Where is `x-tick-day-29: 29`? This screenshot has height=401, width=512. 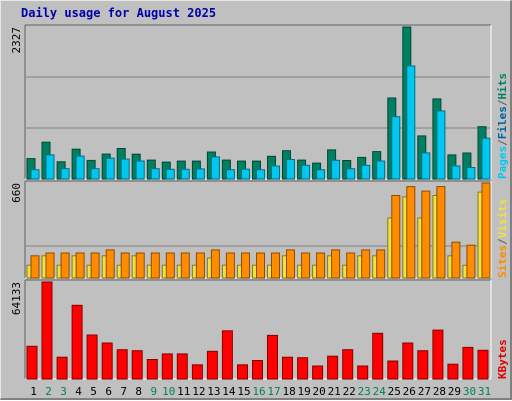
x-tick-day-29: 29 is located at coordinates (454, 391).